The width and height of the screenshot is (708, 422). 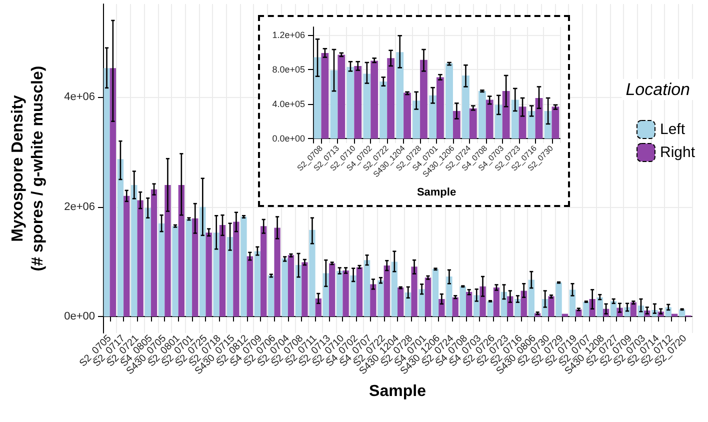 I want to click on y-axis-title: Myxospore Density (# spores / g-white muscle), so click(x=28, y=169).